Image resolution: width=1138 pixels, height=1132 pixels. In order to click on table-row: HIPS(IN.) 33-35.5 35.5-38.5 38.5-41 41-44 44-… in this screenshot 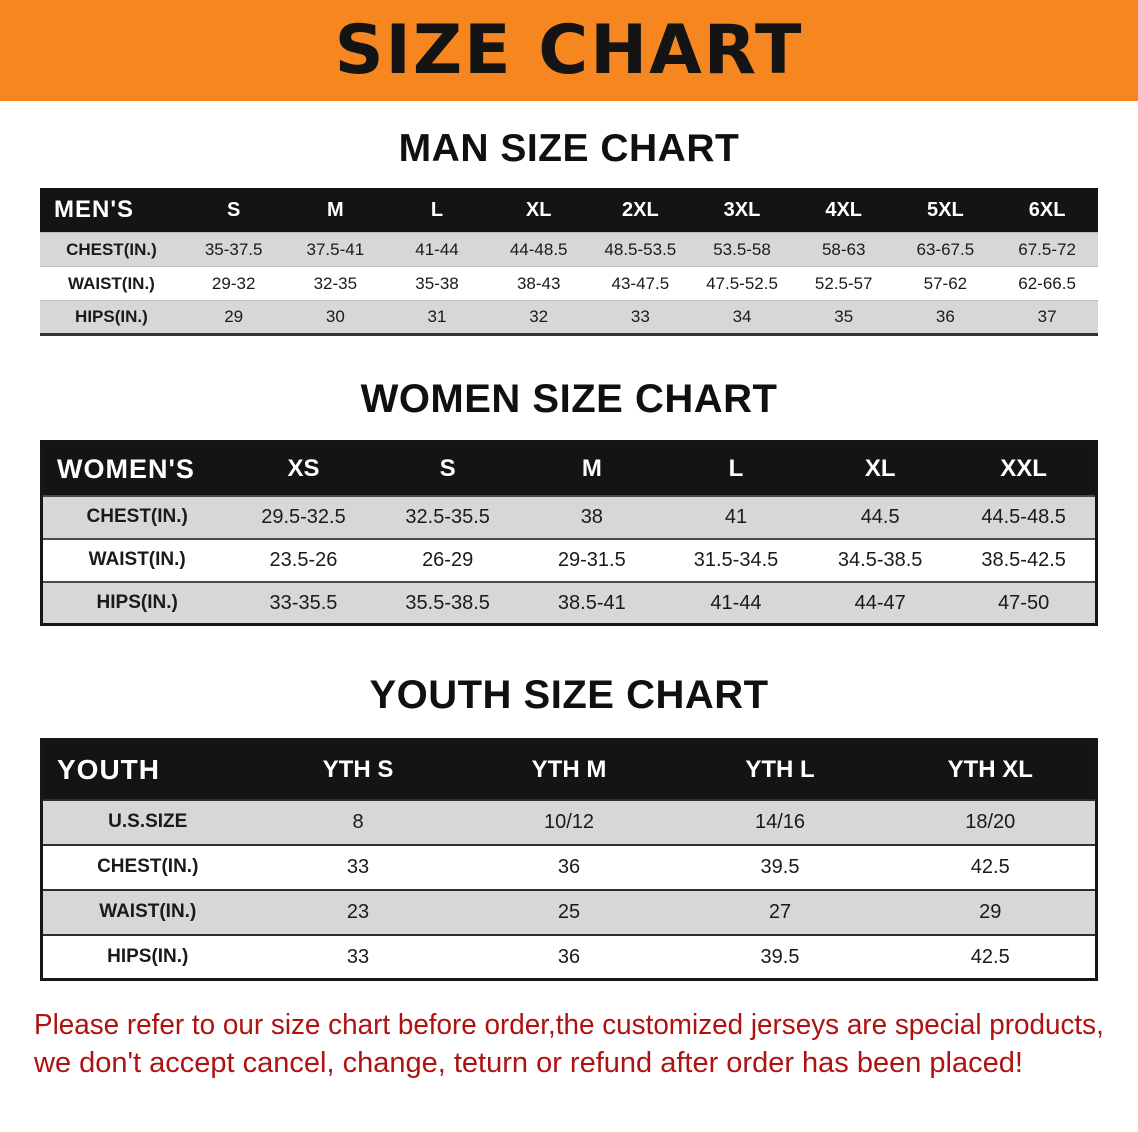, I will do `click(569, 602)`.